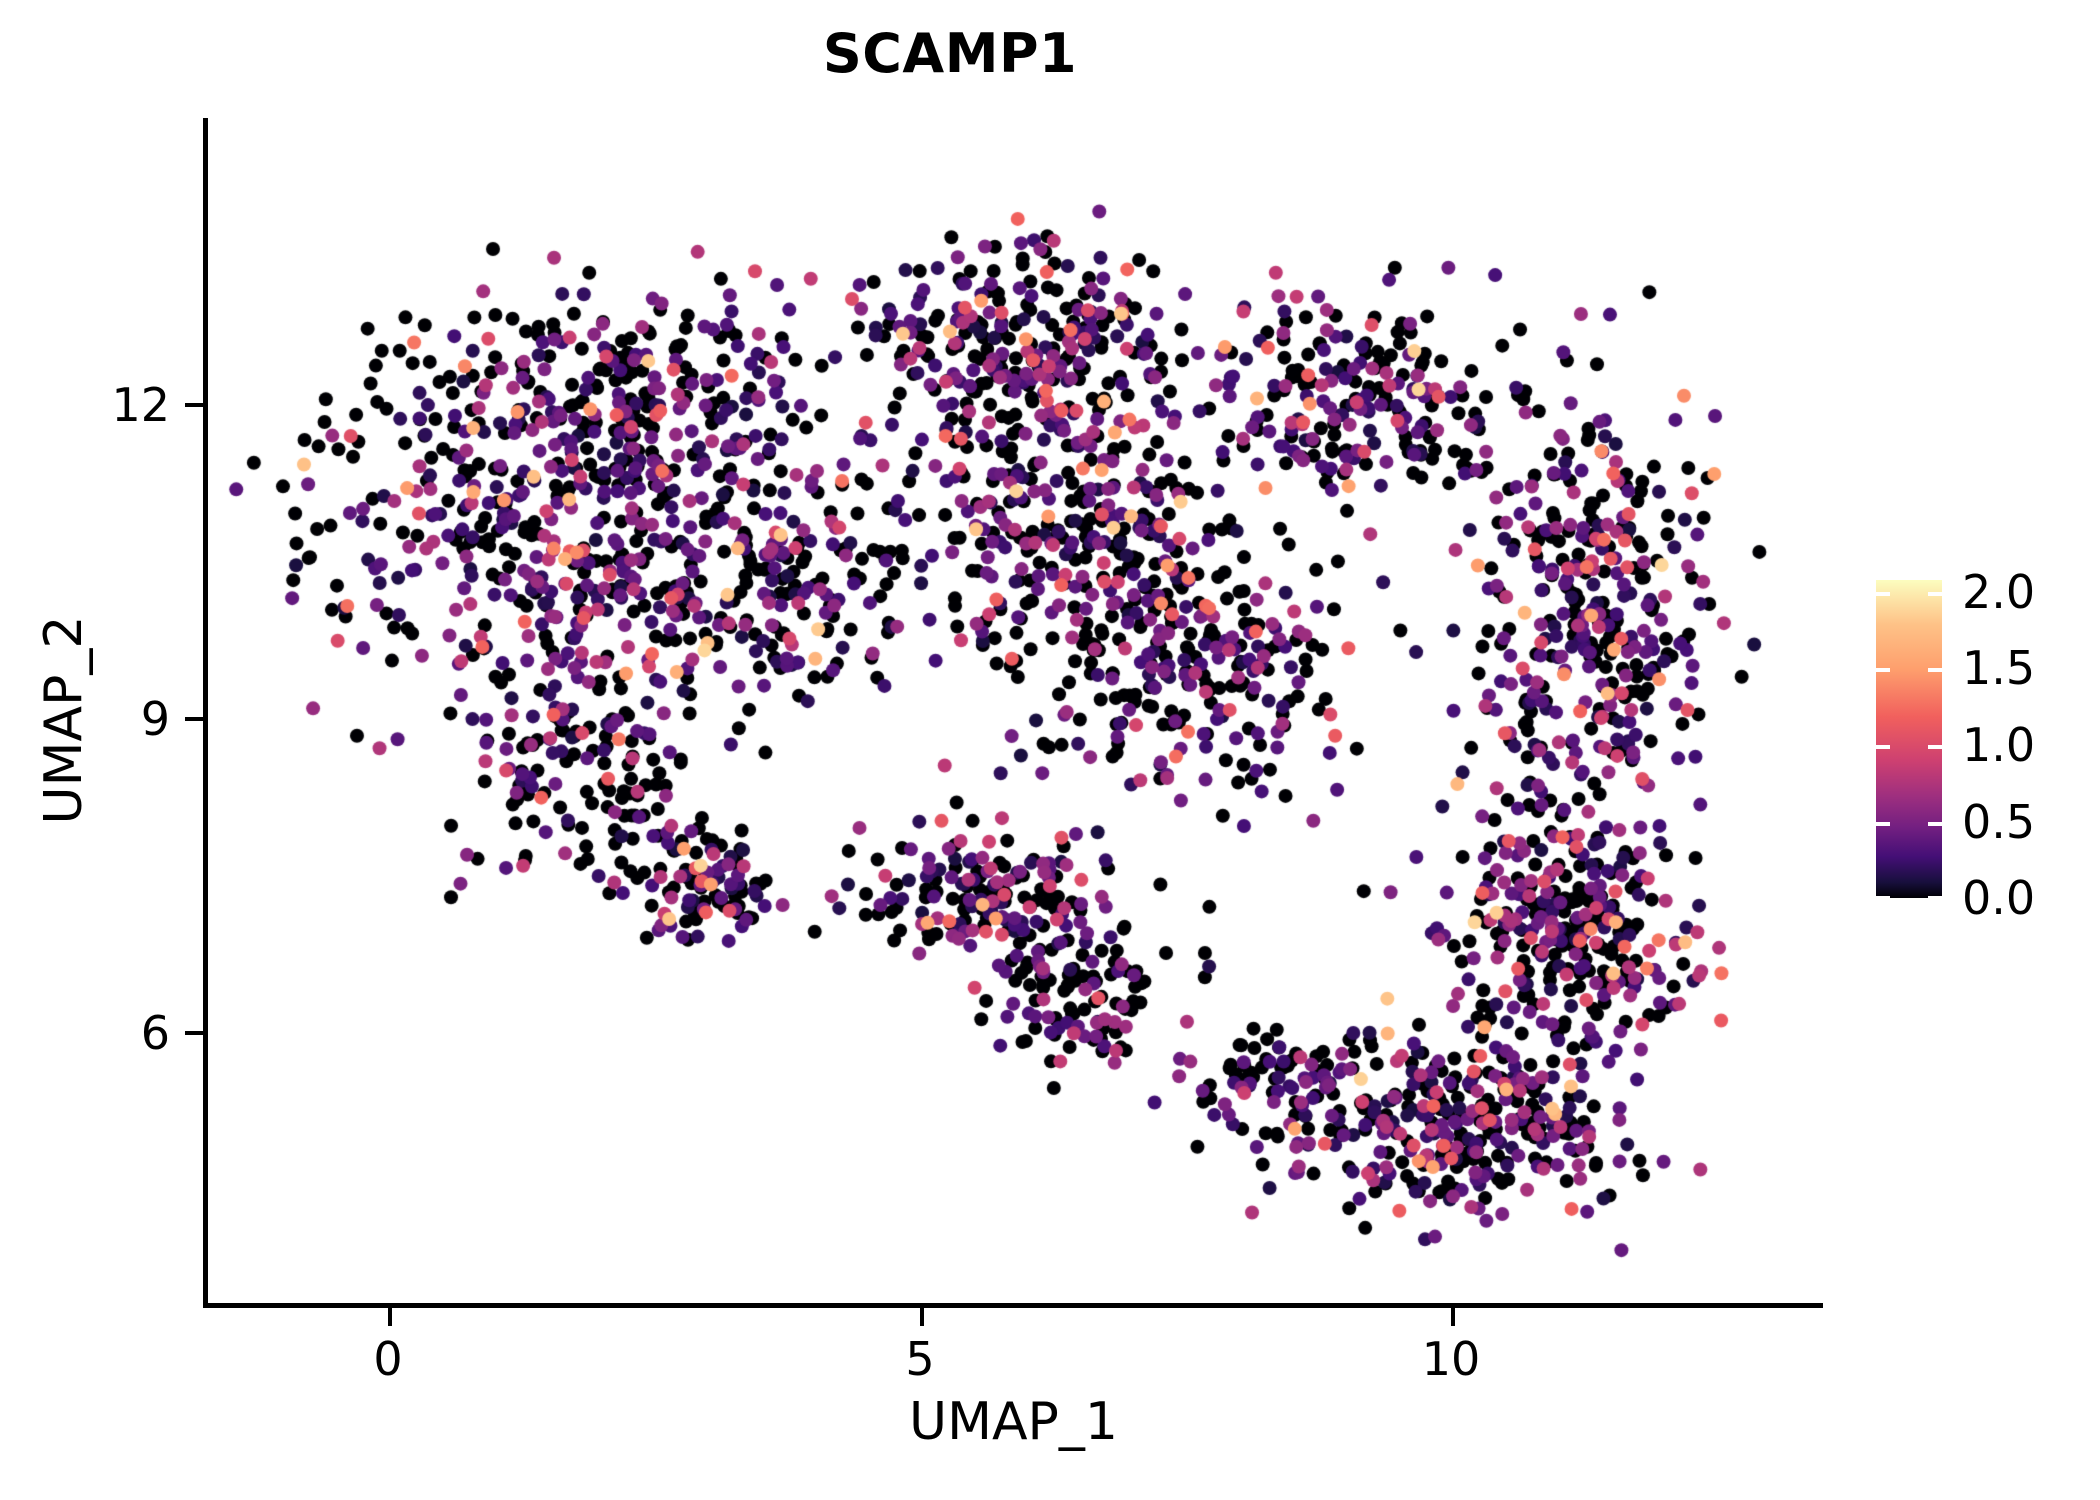 The width and height of the screenshot is (2100, 1500). What do you see at coordinates (1999, 822) in the screenshot?
I see `colorbar-label-0.5: 0.5` at bounding box center [1999, 822].